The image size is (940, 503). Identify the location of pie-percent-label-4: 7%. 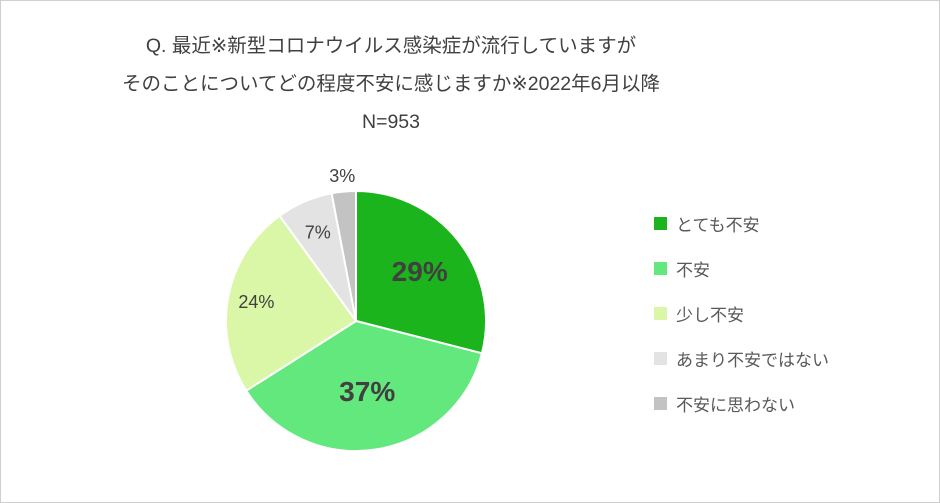
(318, 233).